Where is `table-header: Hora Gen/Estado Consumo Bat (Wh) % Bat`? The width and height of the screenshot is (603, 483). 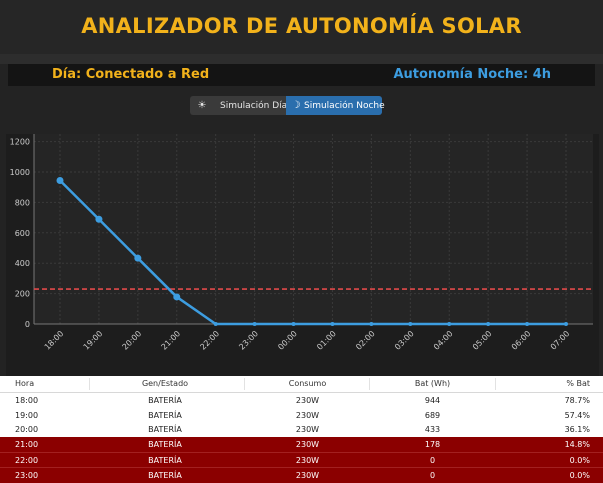 table-header: Hora Gen/Estado Consumo Bat (Wh) % Bat is located at coordinates (301, 384).